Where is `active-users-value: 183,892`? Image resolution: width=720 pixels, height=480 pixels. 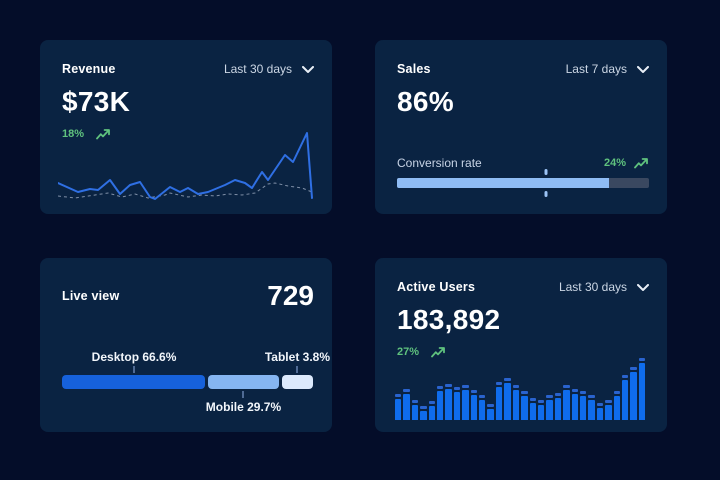
active-users-value: 183,892 is located at coordinates (449, 319).